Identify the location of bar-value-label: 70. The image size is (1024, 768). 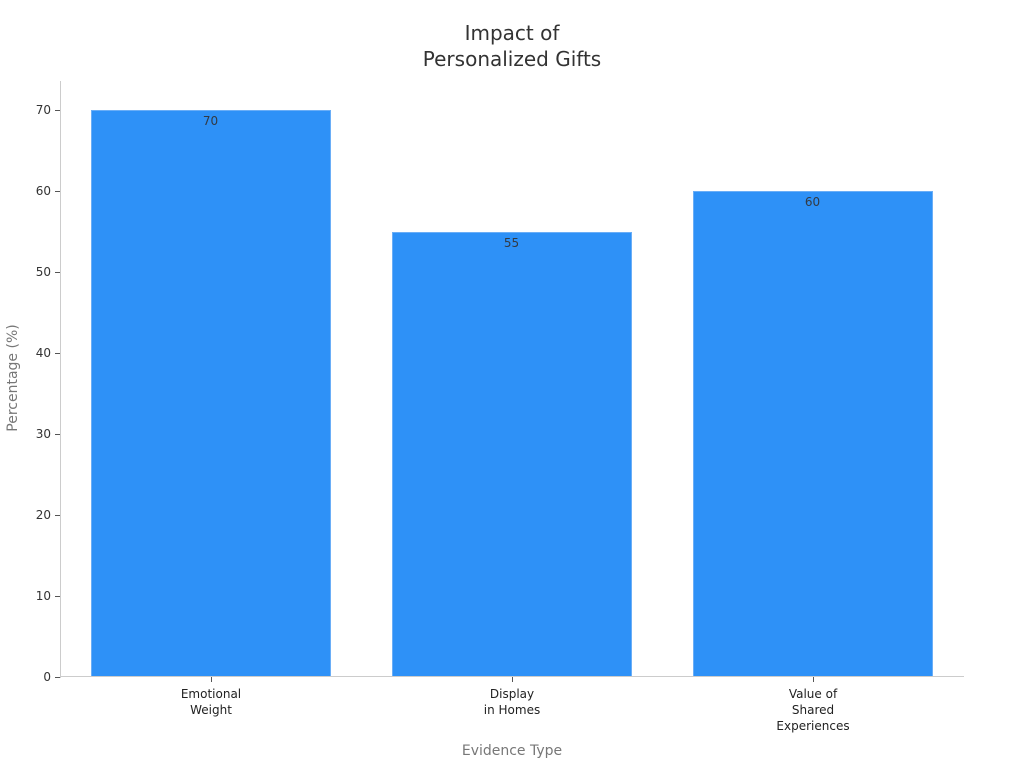
(210, 121).